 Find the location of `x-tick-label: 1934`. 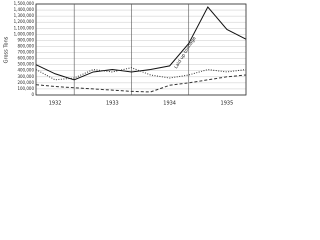

x-tick-label: 1934 is located at coordinates (169, 104).